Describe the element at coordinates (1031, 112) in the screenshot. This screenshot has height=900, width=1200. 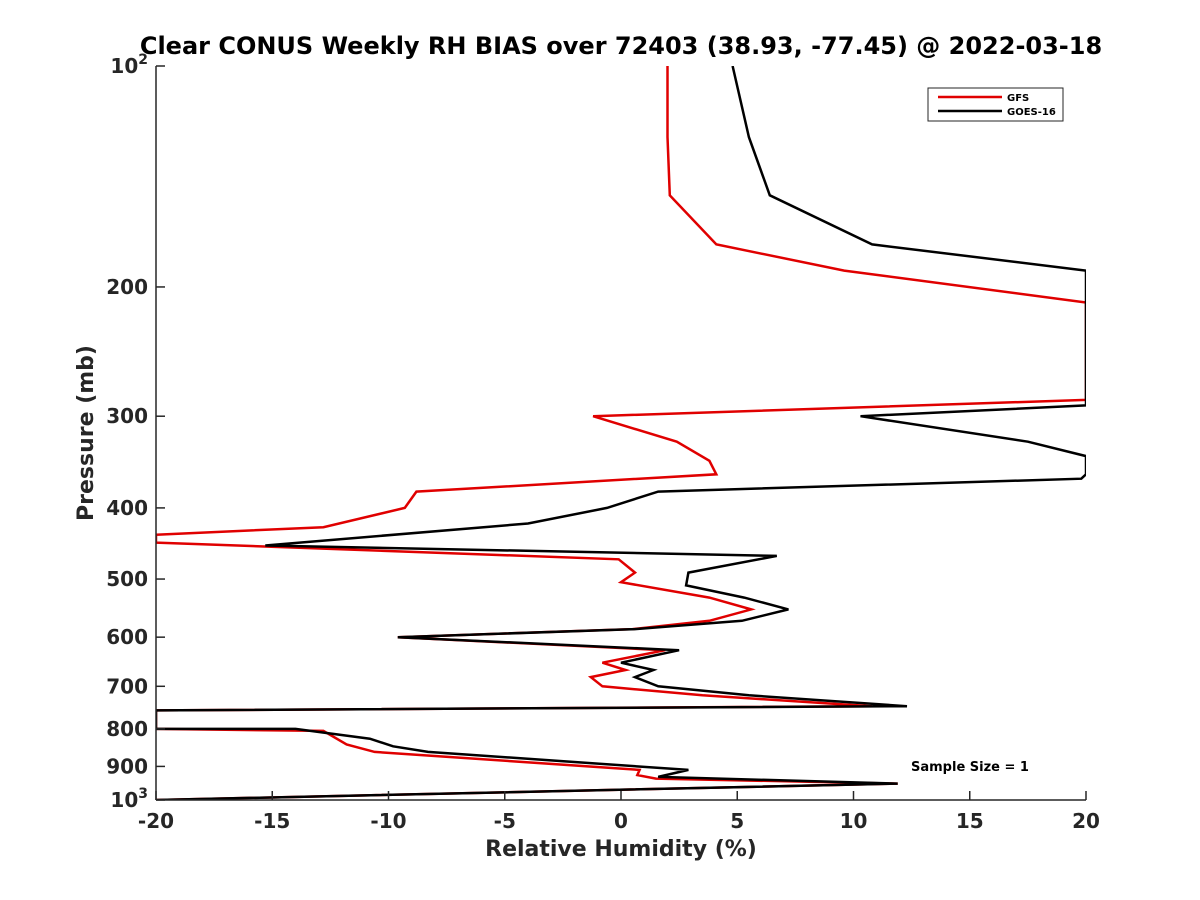
I see `legend-label-goes16: GOES-16` at that location.